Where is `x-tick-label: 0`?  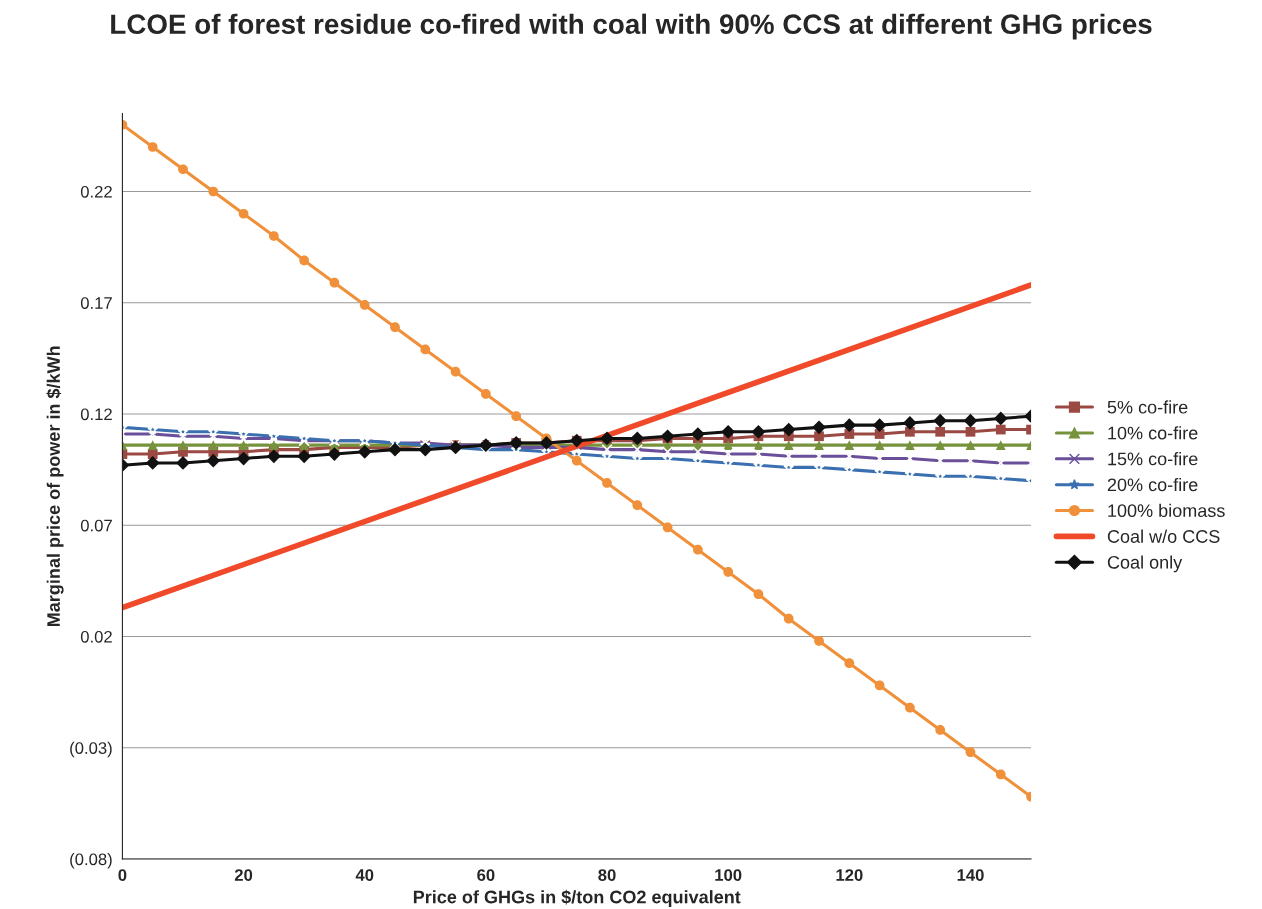
x-tick-label: 0 is located at coordinates (122, 875).